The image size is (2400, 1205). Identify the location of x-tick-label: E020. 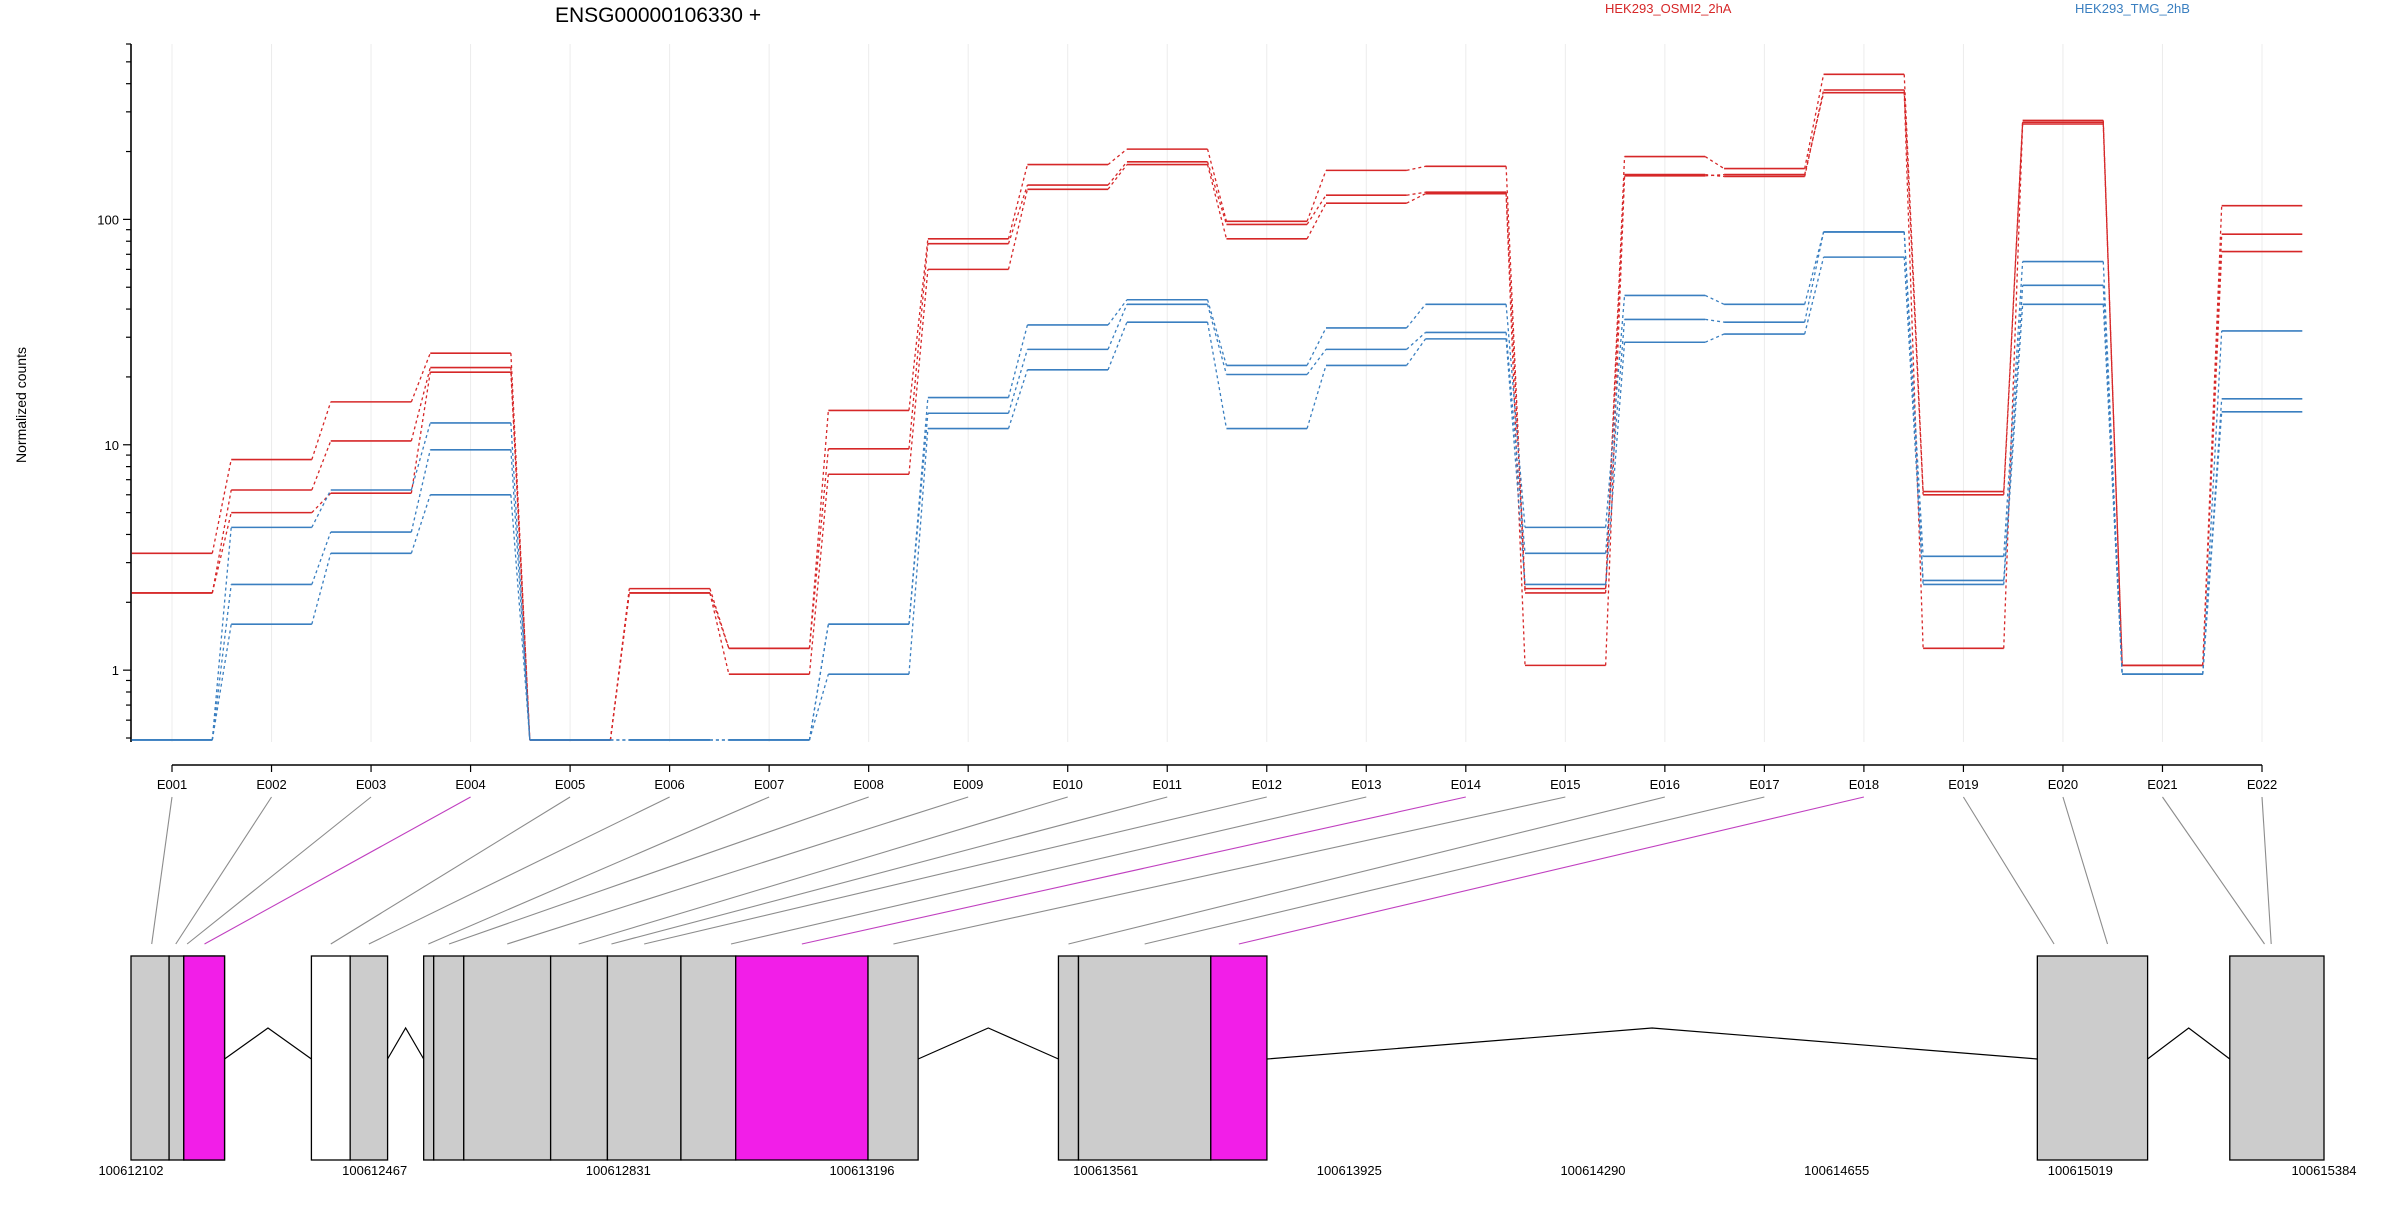
(2063, 784).